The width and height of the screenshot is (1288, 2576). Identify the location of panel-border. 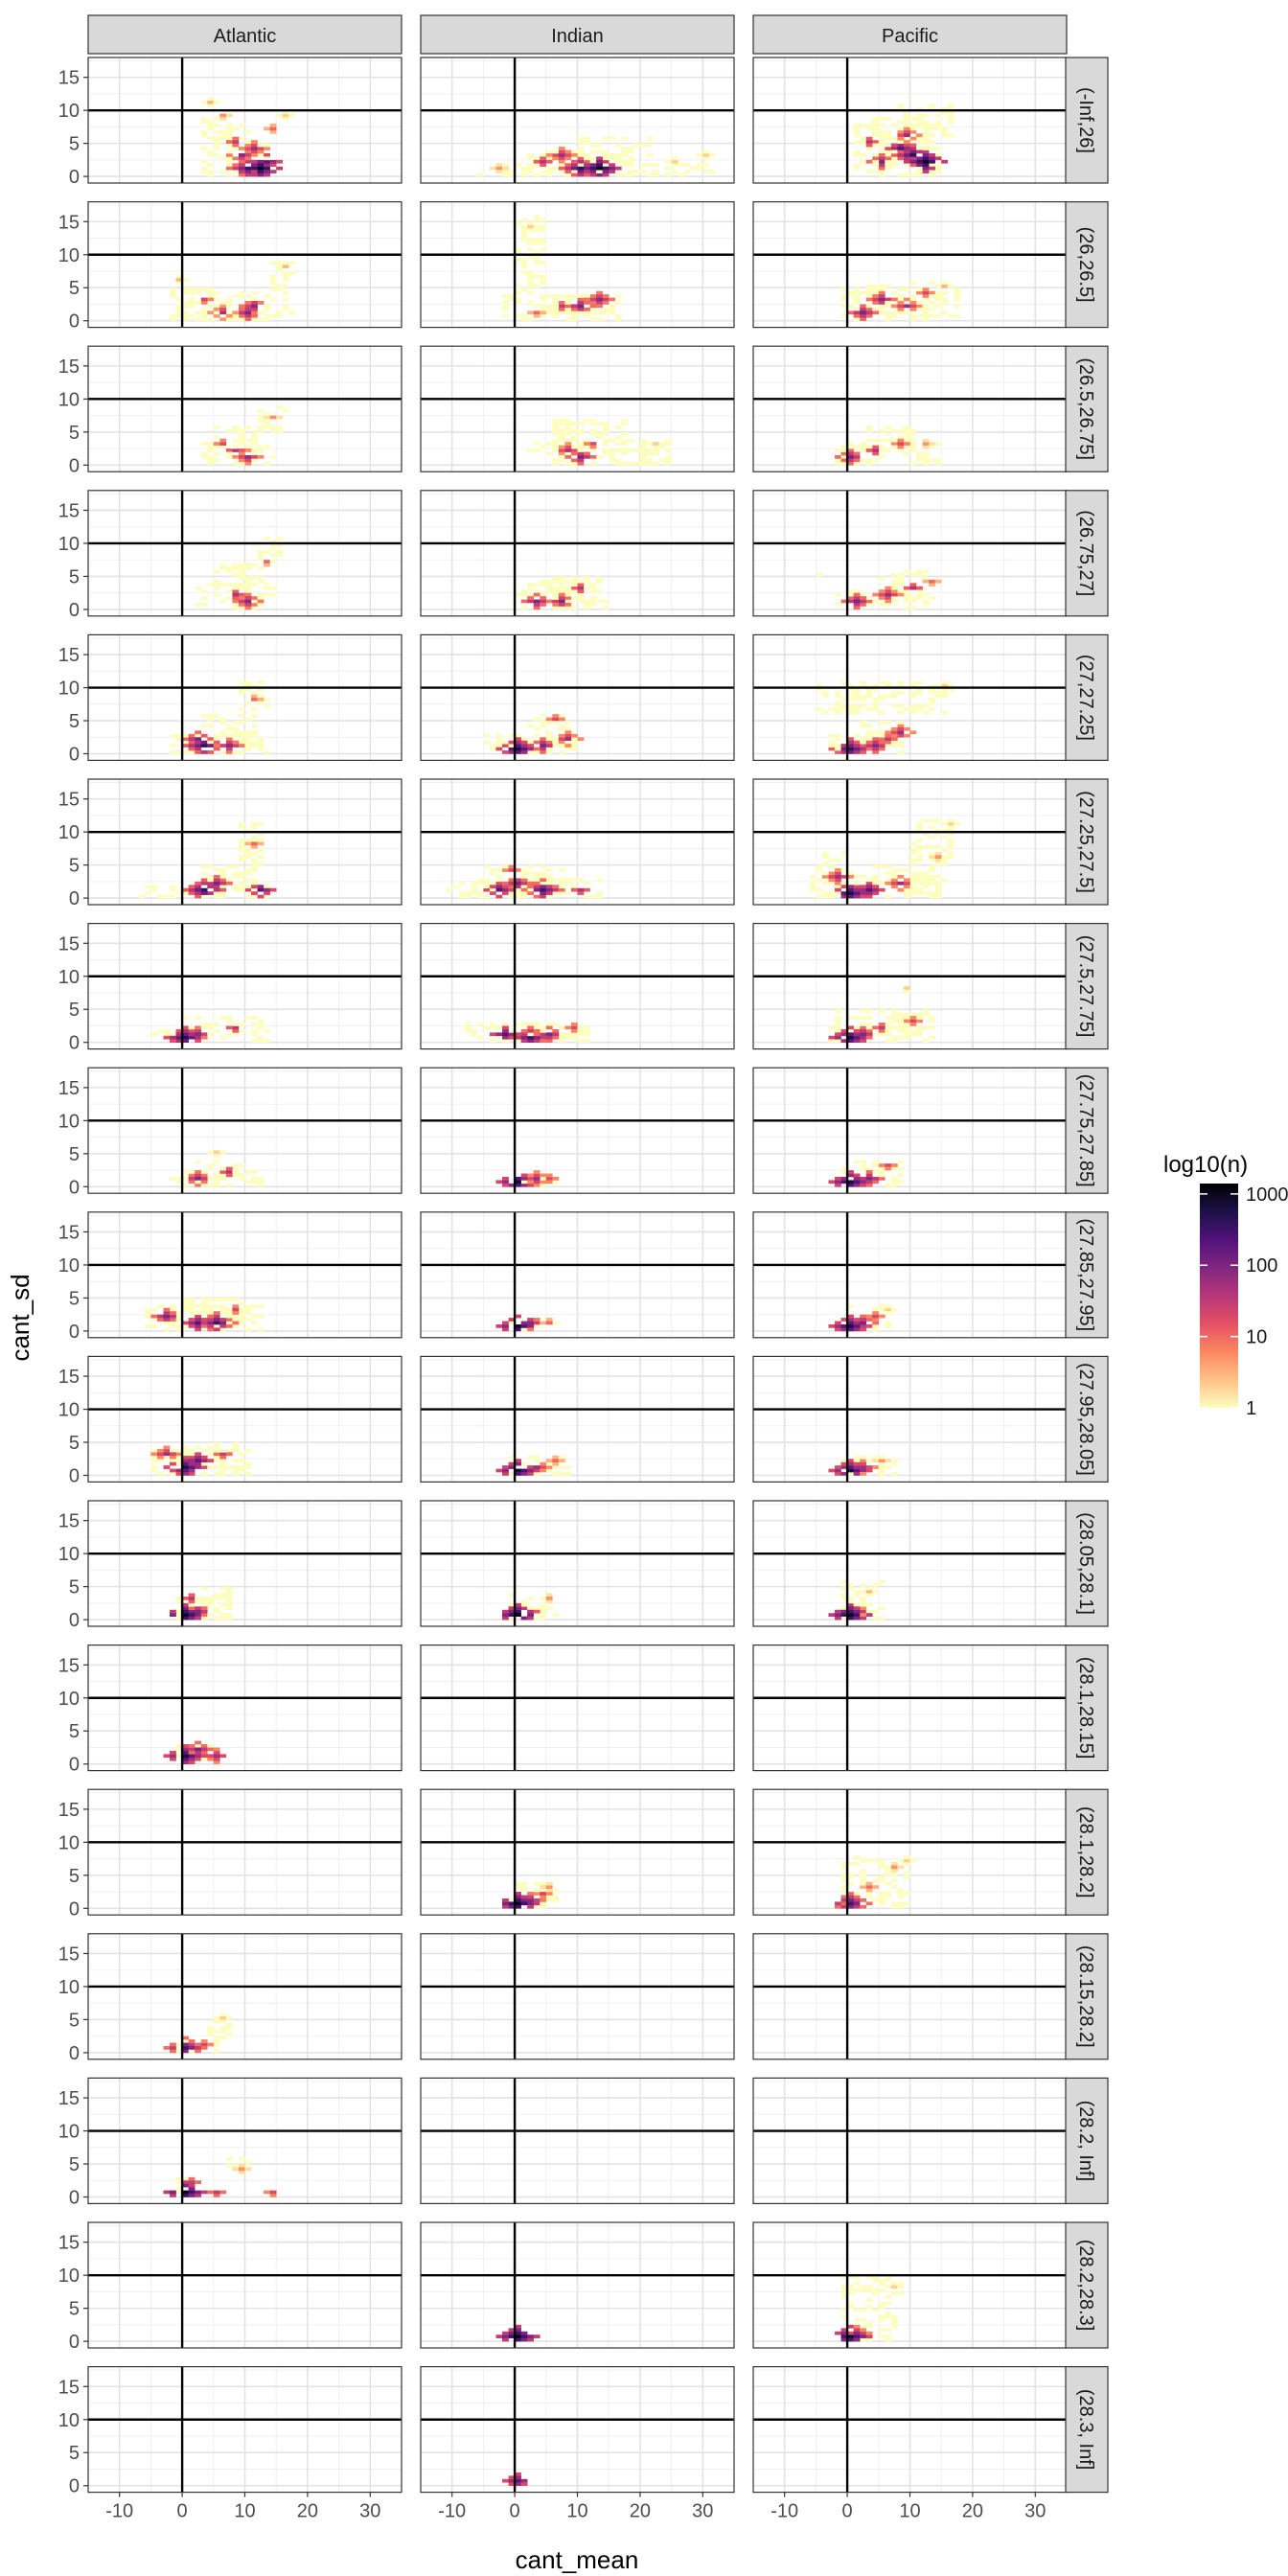
(577, 986).